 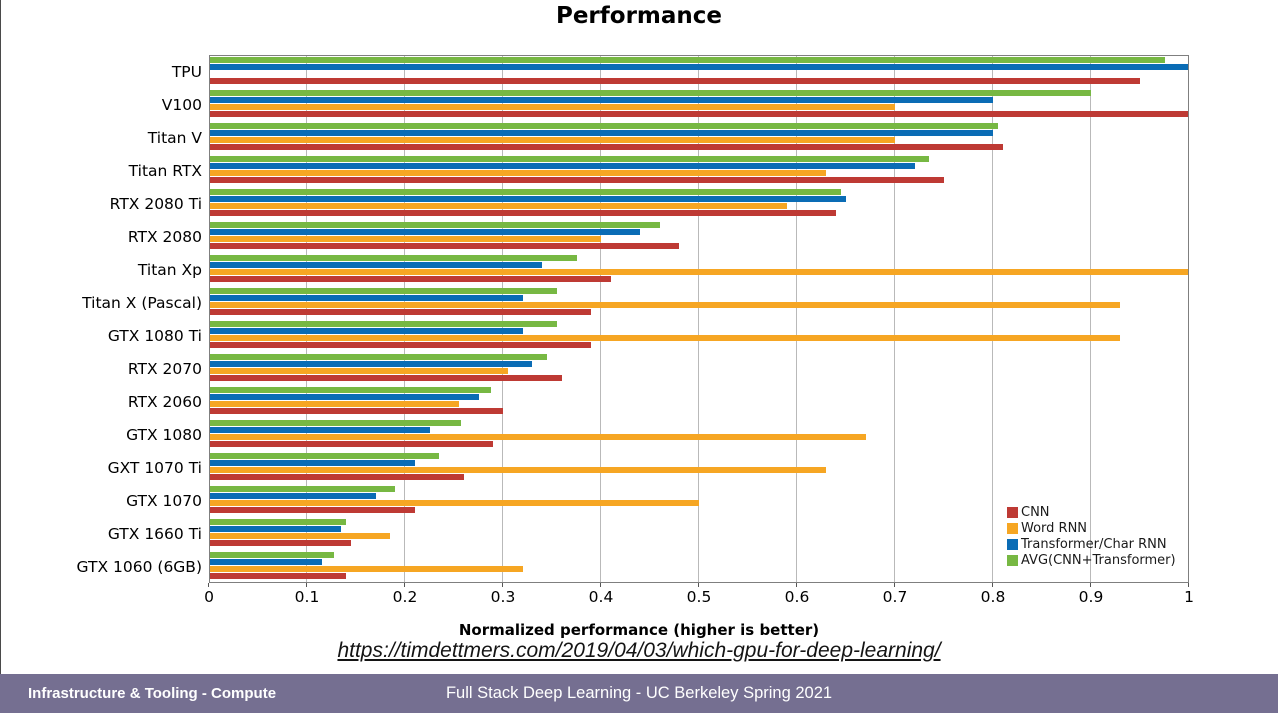 I want to click on y-axis-label: RTX 2080 Ti, so click(x=155, y=203).